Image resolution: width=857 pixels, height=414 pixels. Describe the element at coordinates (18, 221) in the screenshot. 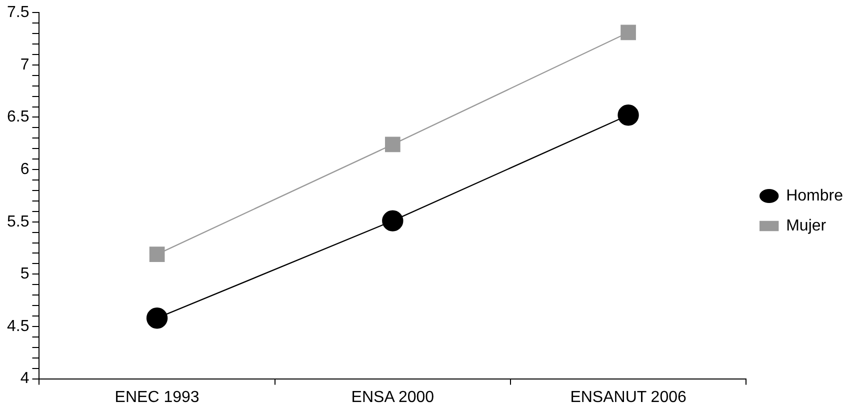

I see `y-tick-label: 5.5` at that location.